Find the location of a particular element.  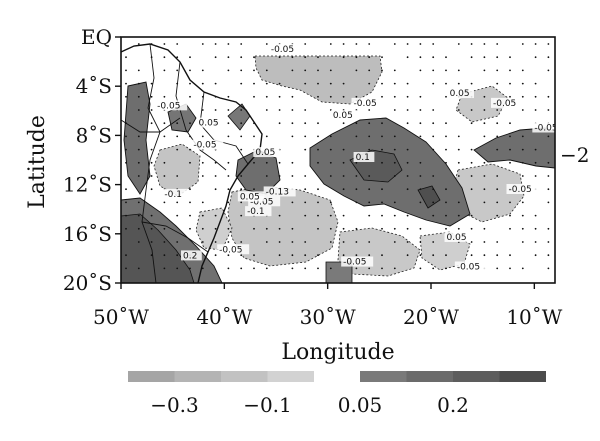

contour-label: 0.05 is located at coordinates (250, 197).